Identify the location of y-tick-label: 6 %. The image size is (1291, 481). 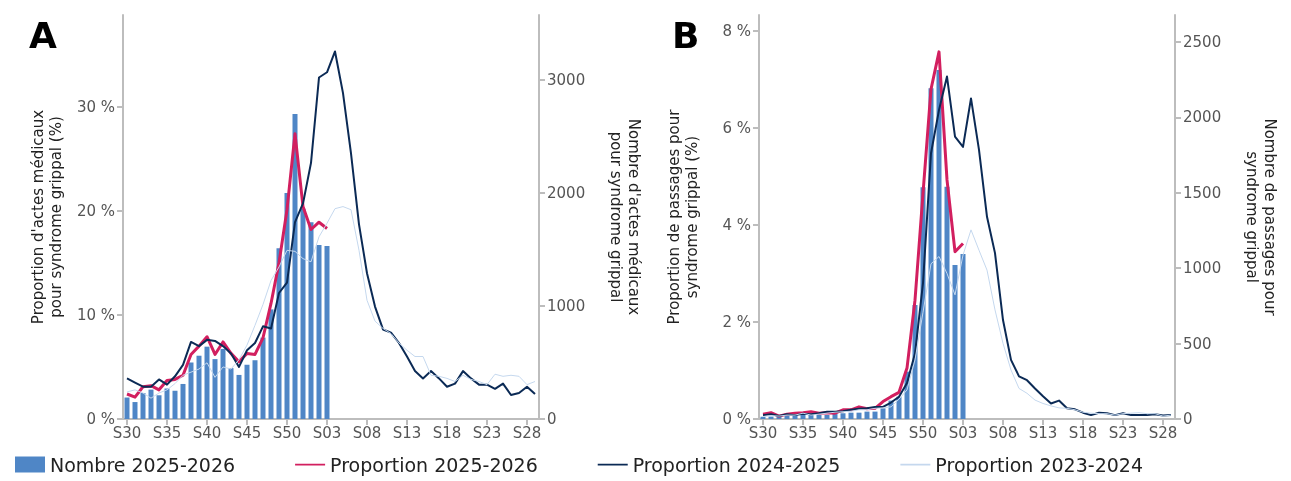
(736, 128).